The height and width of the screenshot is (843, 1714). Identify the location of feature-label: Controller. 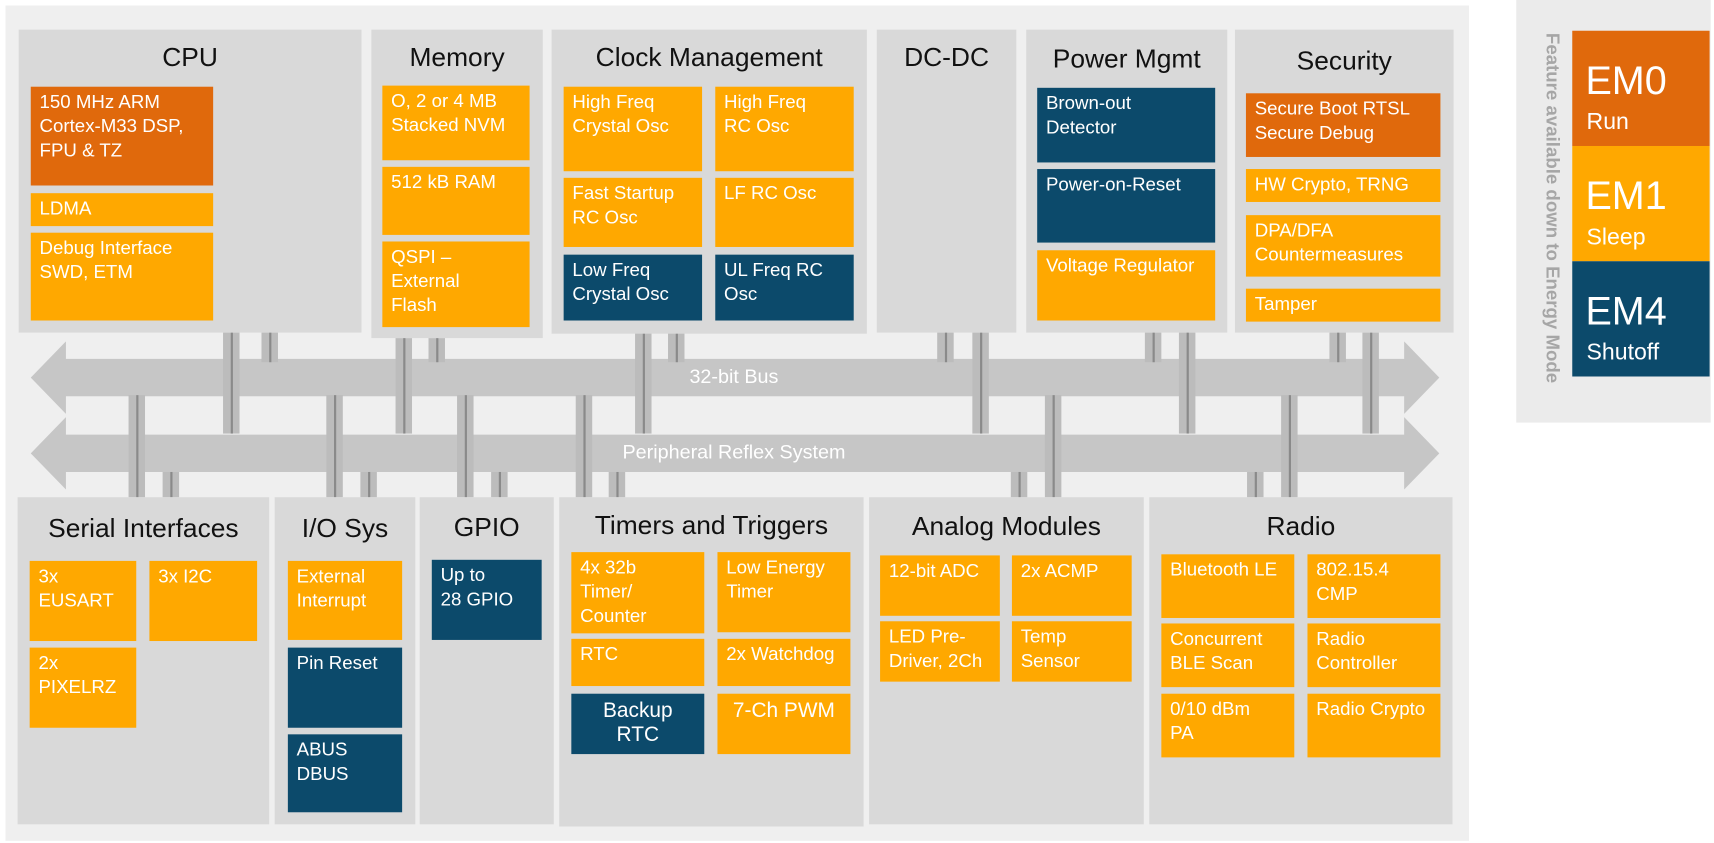
(1356, 662).